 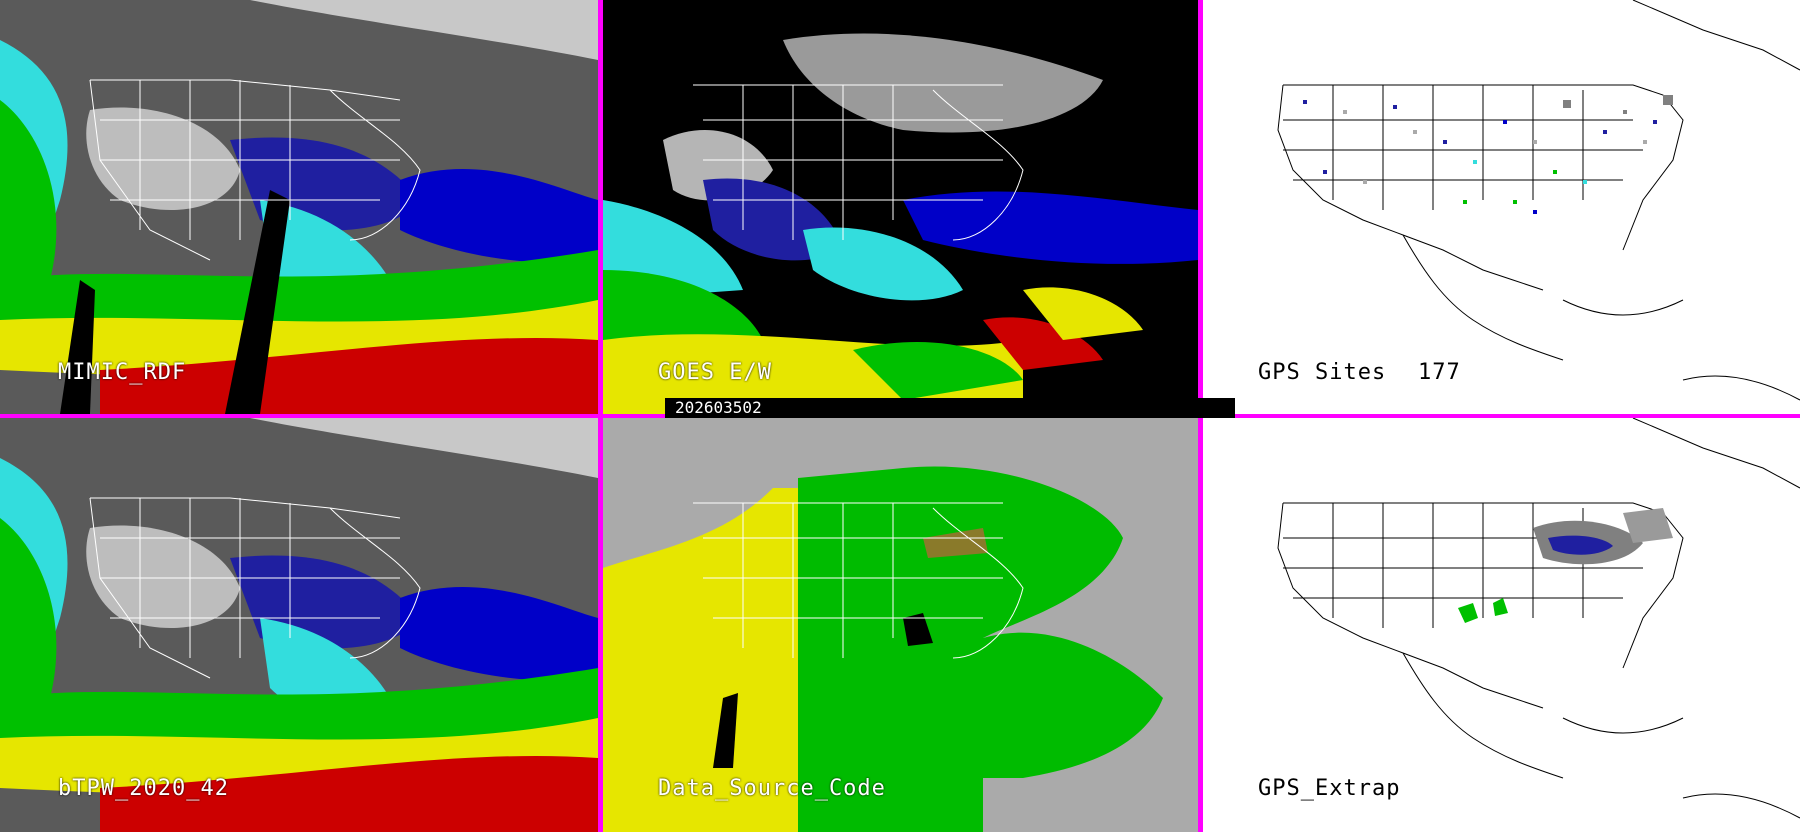 What do you see at coordinates (1439, 372) in the screenshot?
I see `gps-sites-count: 177` at bounding box center [1439, 372].